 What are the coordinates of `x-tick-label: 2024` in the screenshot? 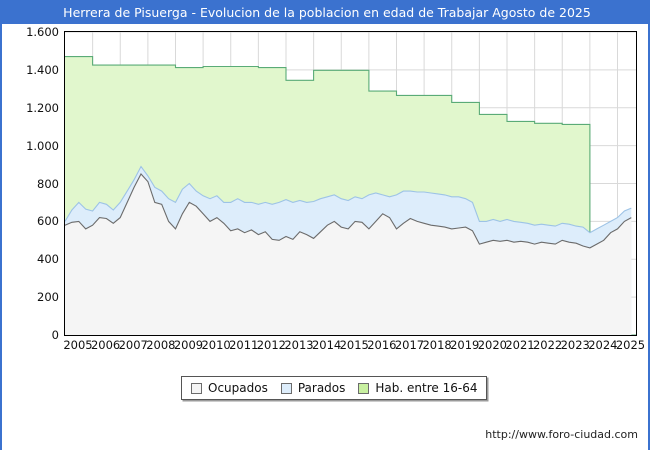 It's located at (603, 345).